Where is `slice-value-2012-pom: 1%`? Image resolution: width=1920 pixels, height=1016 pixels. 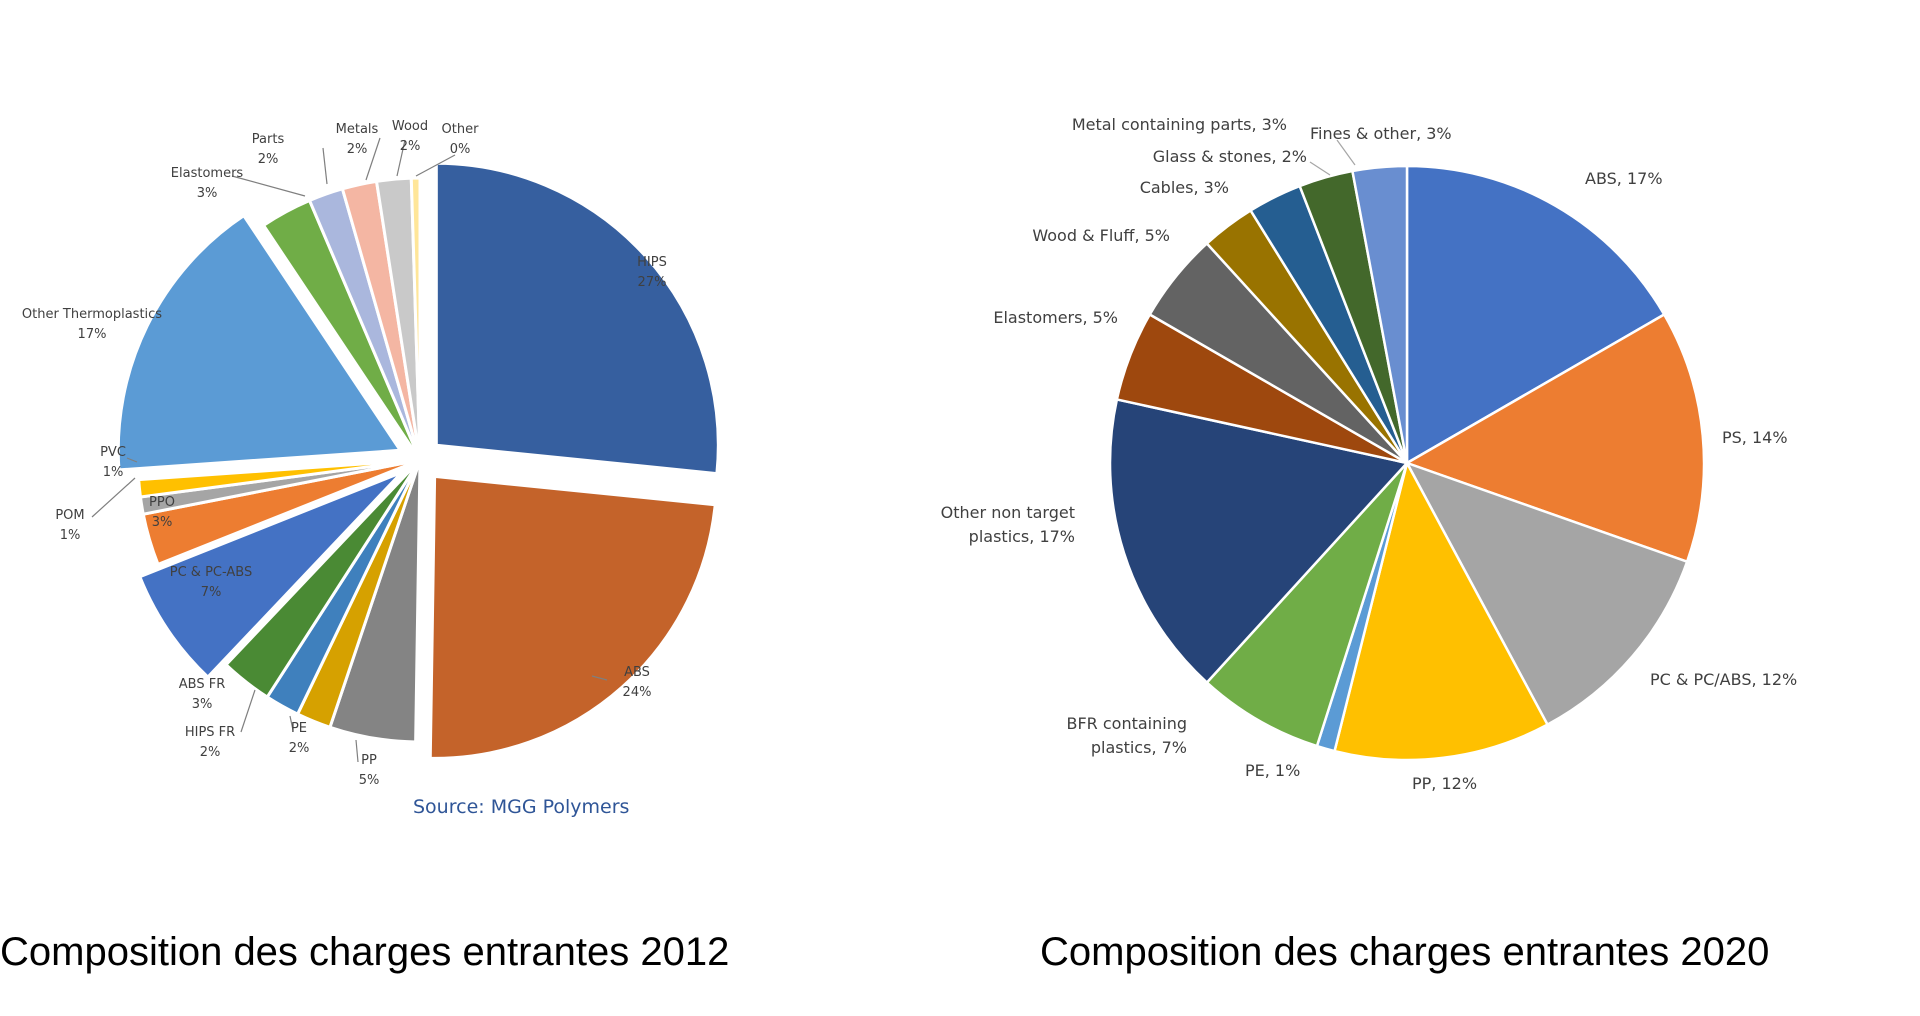
slice-value-2012-pom: 1% is located at coordinates (70, 535).